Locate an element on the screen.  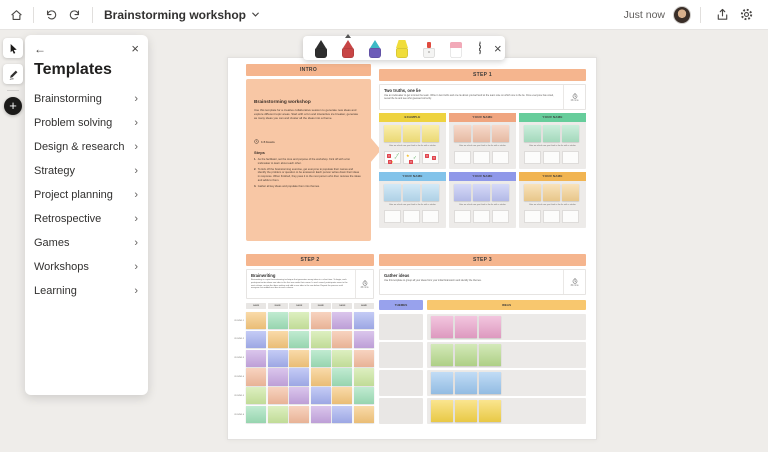
user-avatar is located at coordinates (682, 14).